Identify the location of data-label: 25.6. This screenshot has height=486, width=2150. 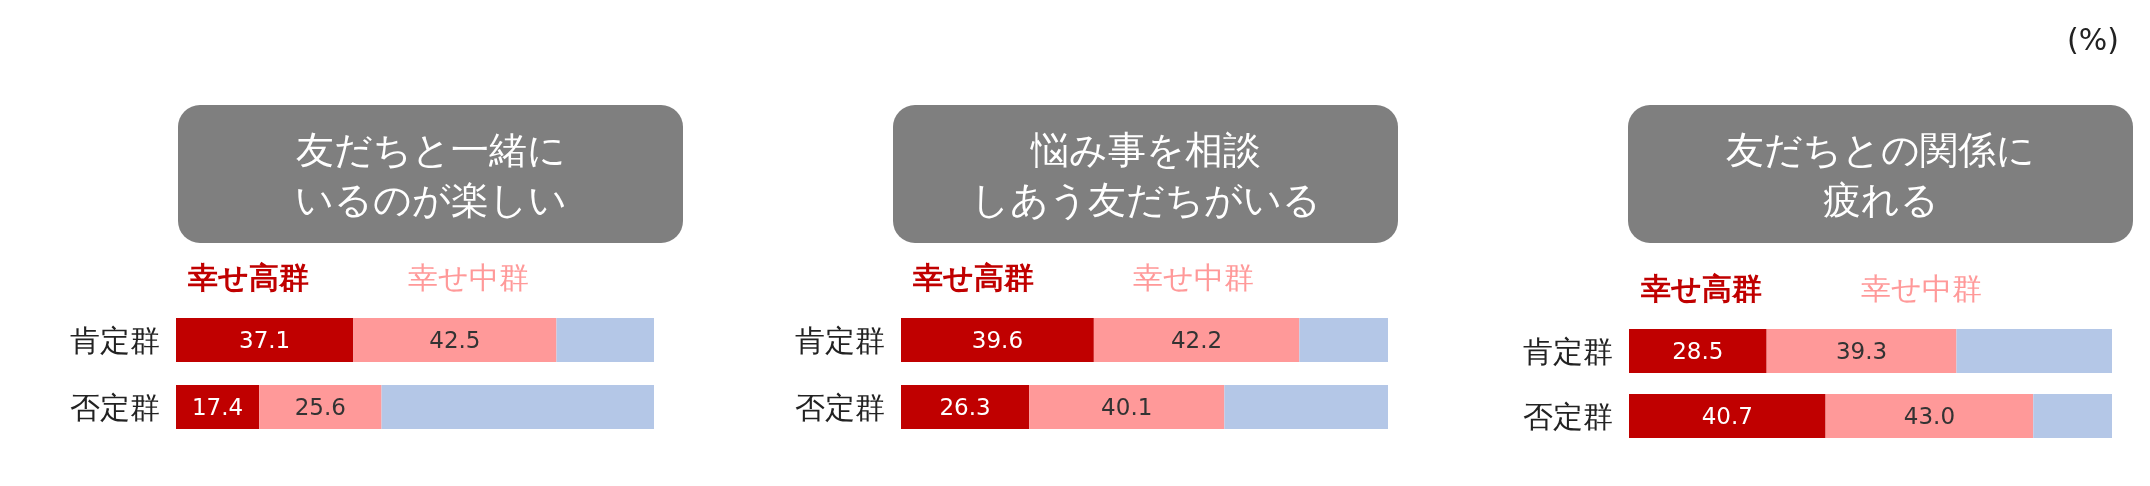
(320, 407).